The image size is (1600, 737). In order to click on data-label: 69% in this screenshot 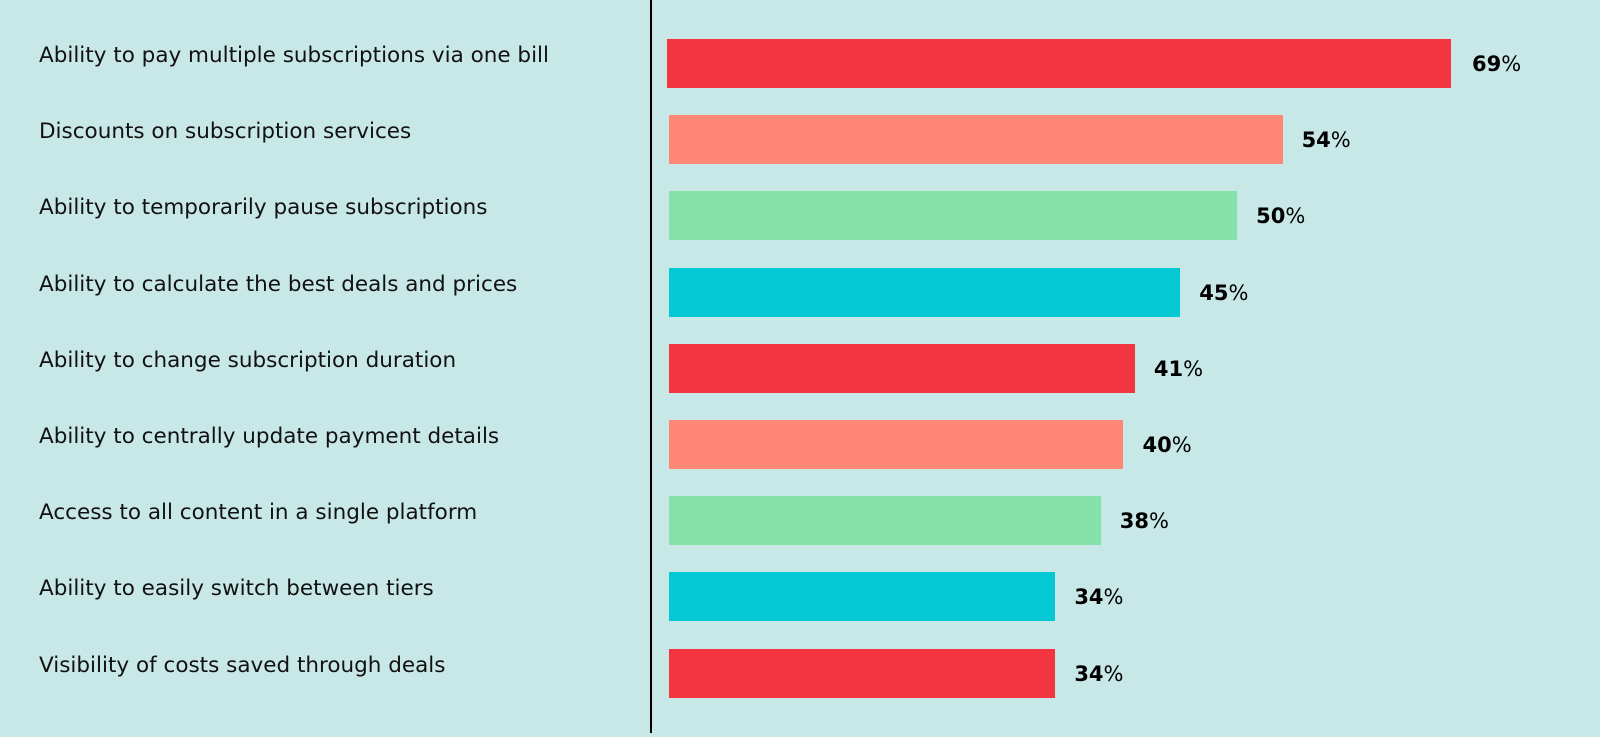, I will do `click(1497, 64)`.